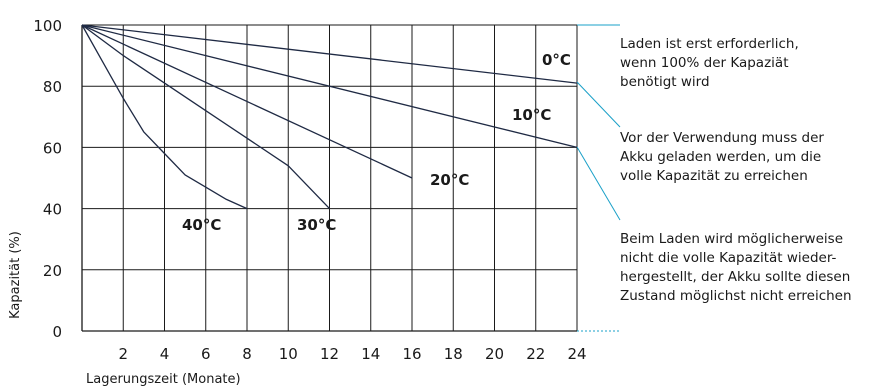 The height and width of the screenshot is (386, 891). I want to click on annotation-1-line: Laden ist erst erforderlich,, so click(709, 44).